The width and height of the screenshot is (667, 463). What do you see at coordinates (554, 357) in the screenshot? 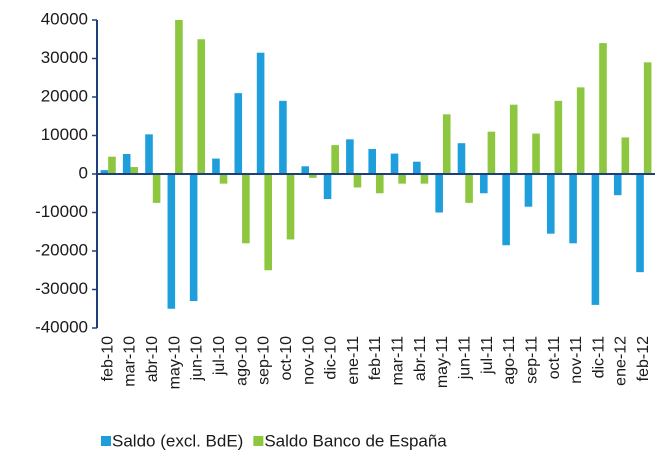
I see `x-tick-label: oct-11` at bounding box center [554, 357].